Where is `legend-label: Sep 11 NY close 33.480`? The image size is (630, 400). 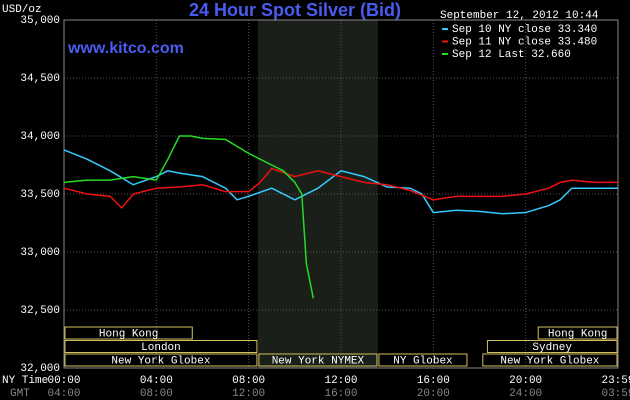
legend-label: Sep 11 NY close 33.480 is located at coordinates (524, 42).